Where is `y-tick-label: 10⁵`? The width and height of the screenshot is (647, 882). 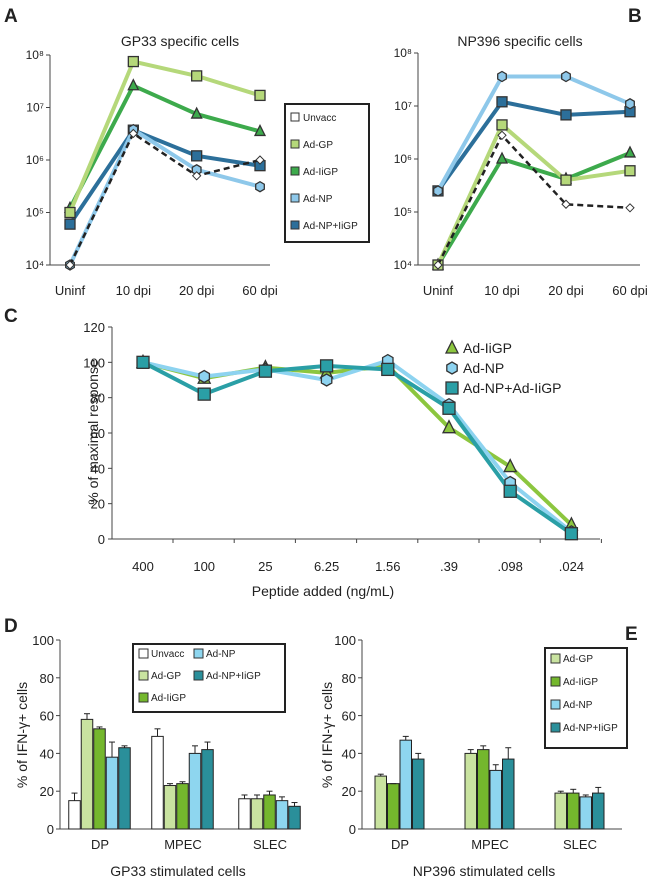 y-tick-label: 10⁵ is located at coordinates (403, 212).